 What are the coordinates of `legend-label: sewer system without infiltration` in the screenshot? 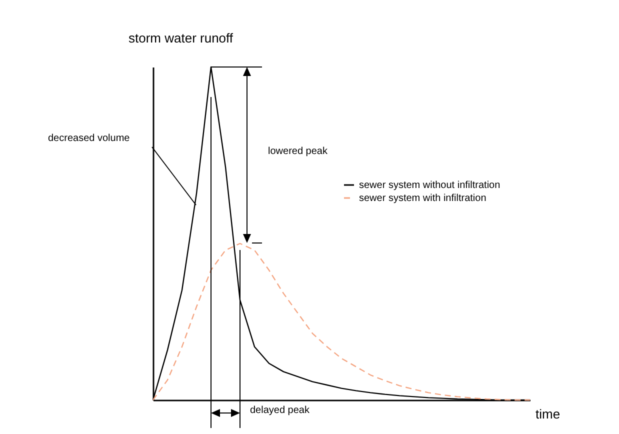 It's located at (429, 185).